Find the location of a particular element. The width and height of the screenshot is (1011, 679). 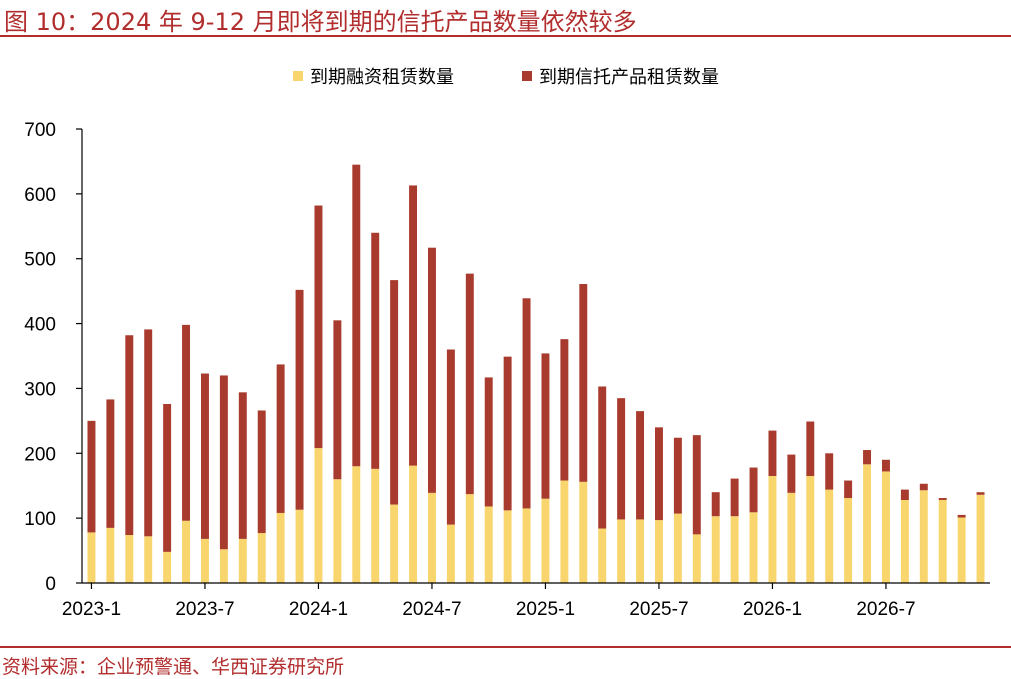

y-tick-label: 300 is located at coordinates (40, 389).